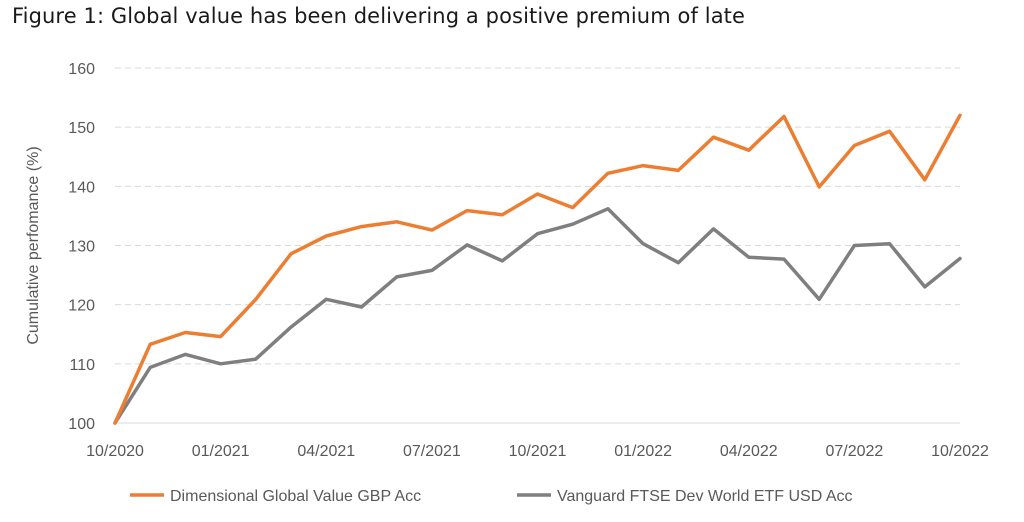 The image size is (1024, 522). What do you see at coordinates (643, 451) in the screenshot?
I see `x-tick-label: 01/2022` at bounding box center [643, 451].